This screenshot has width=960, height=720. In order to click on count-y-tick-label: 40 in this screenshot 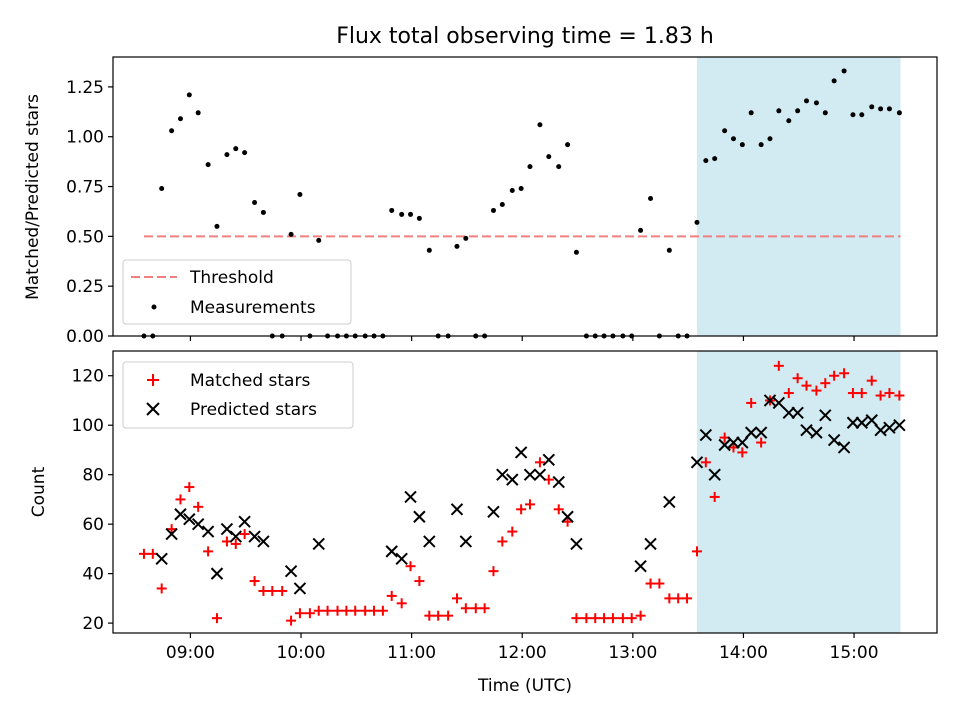, I will do `click(93, 575)`.